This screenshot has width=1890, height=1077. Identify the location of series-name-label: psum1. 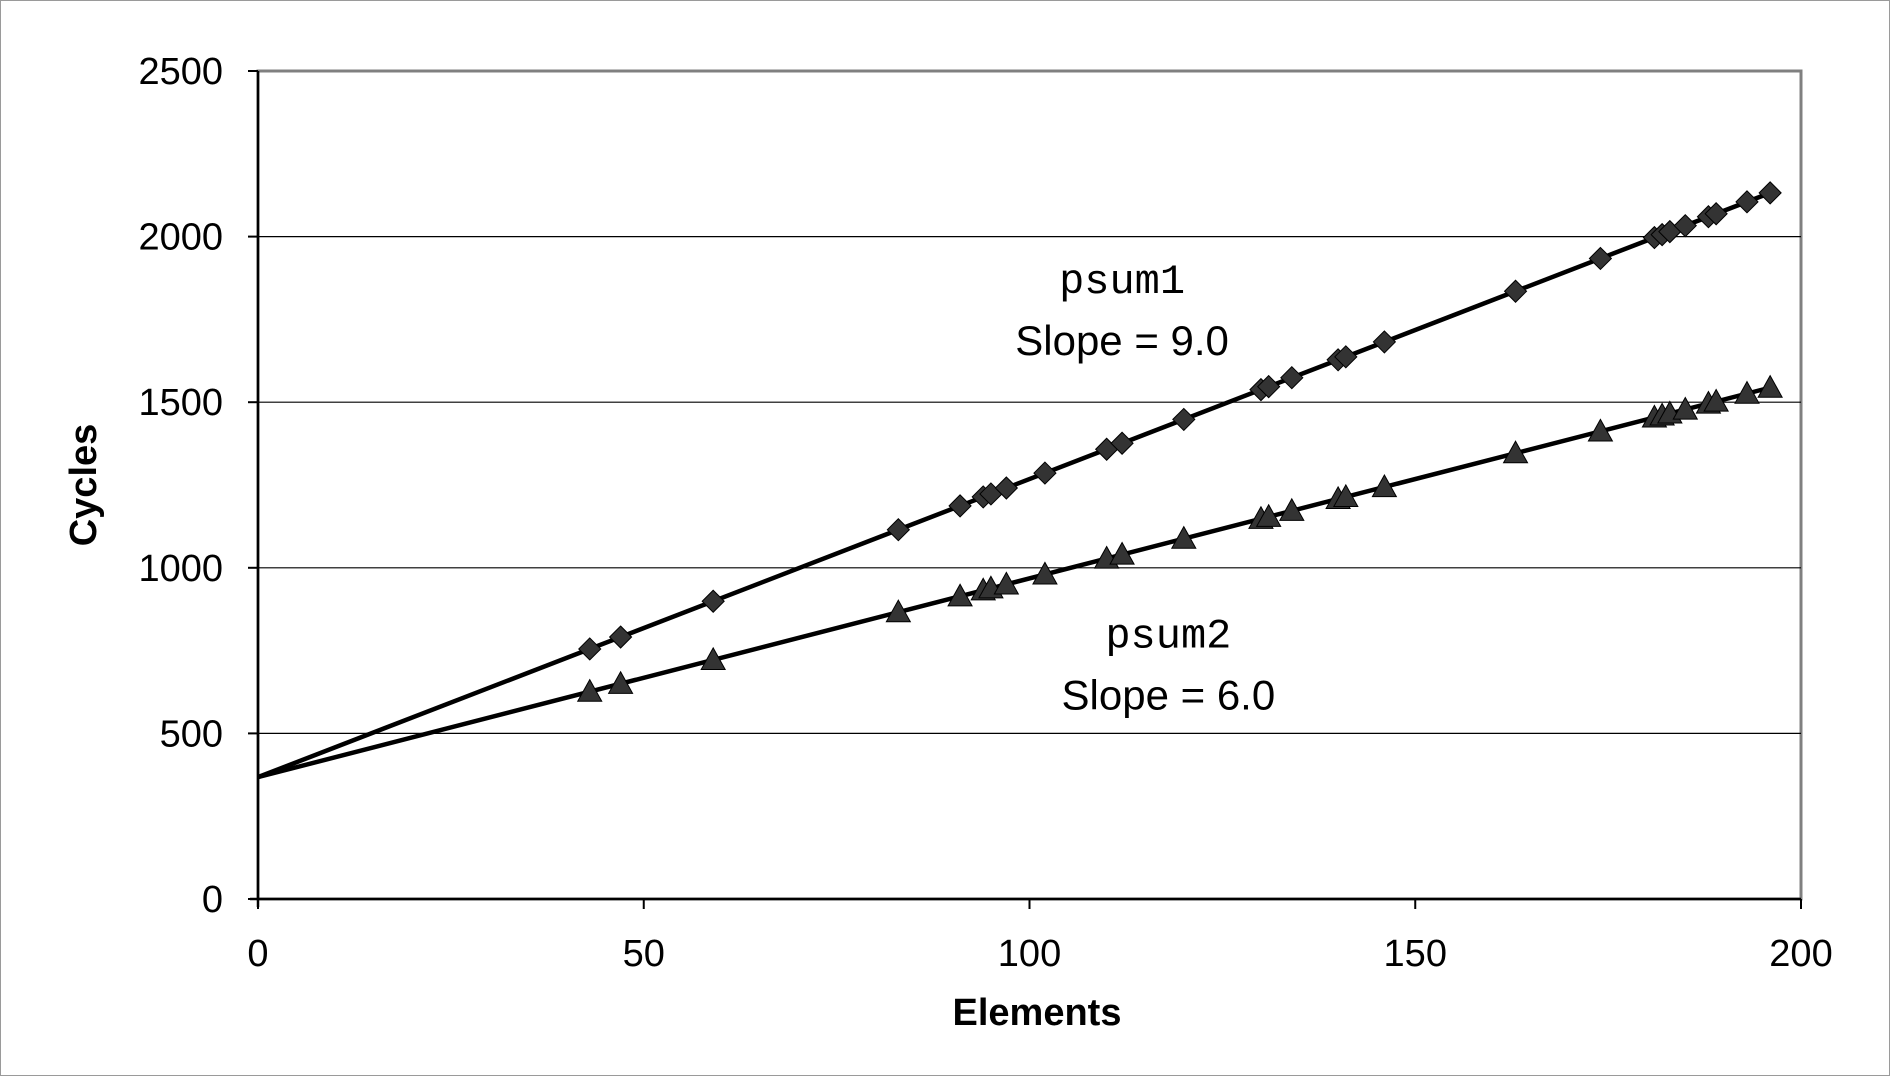
(1122, 282).